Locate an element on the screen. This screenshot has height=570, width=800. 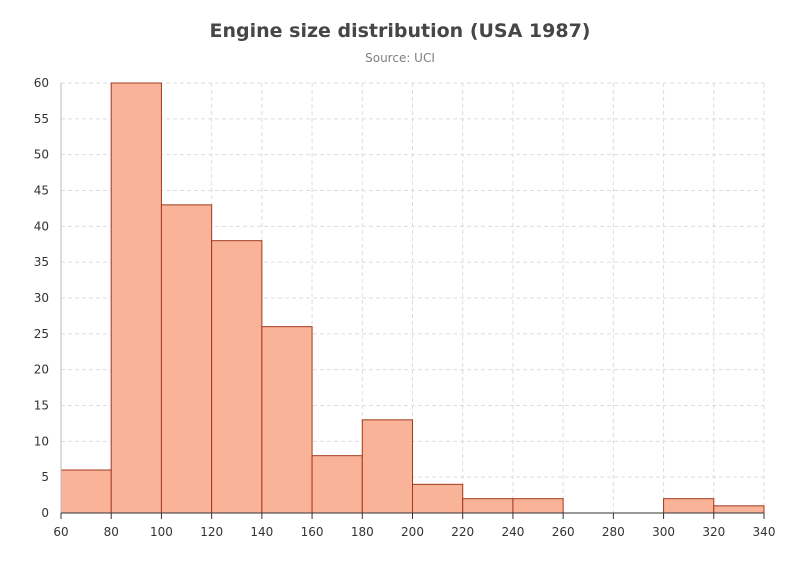
x-tick-label: 260 is located at coordinates (563, 532).